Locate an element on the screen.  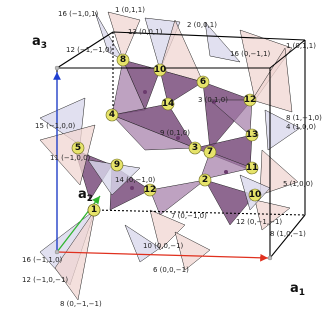
node-1: 1 is located at coordinates (94, 210).